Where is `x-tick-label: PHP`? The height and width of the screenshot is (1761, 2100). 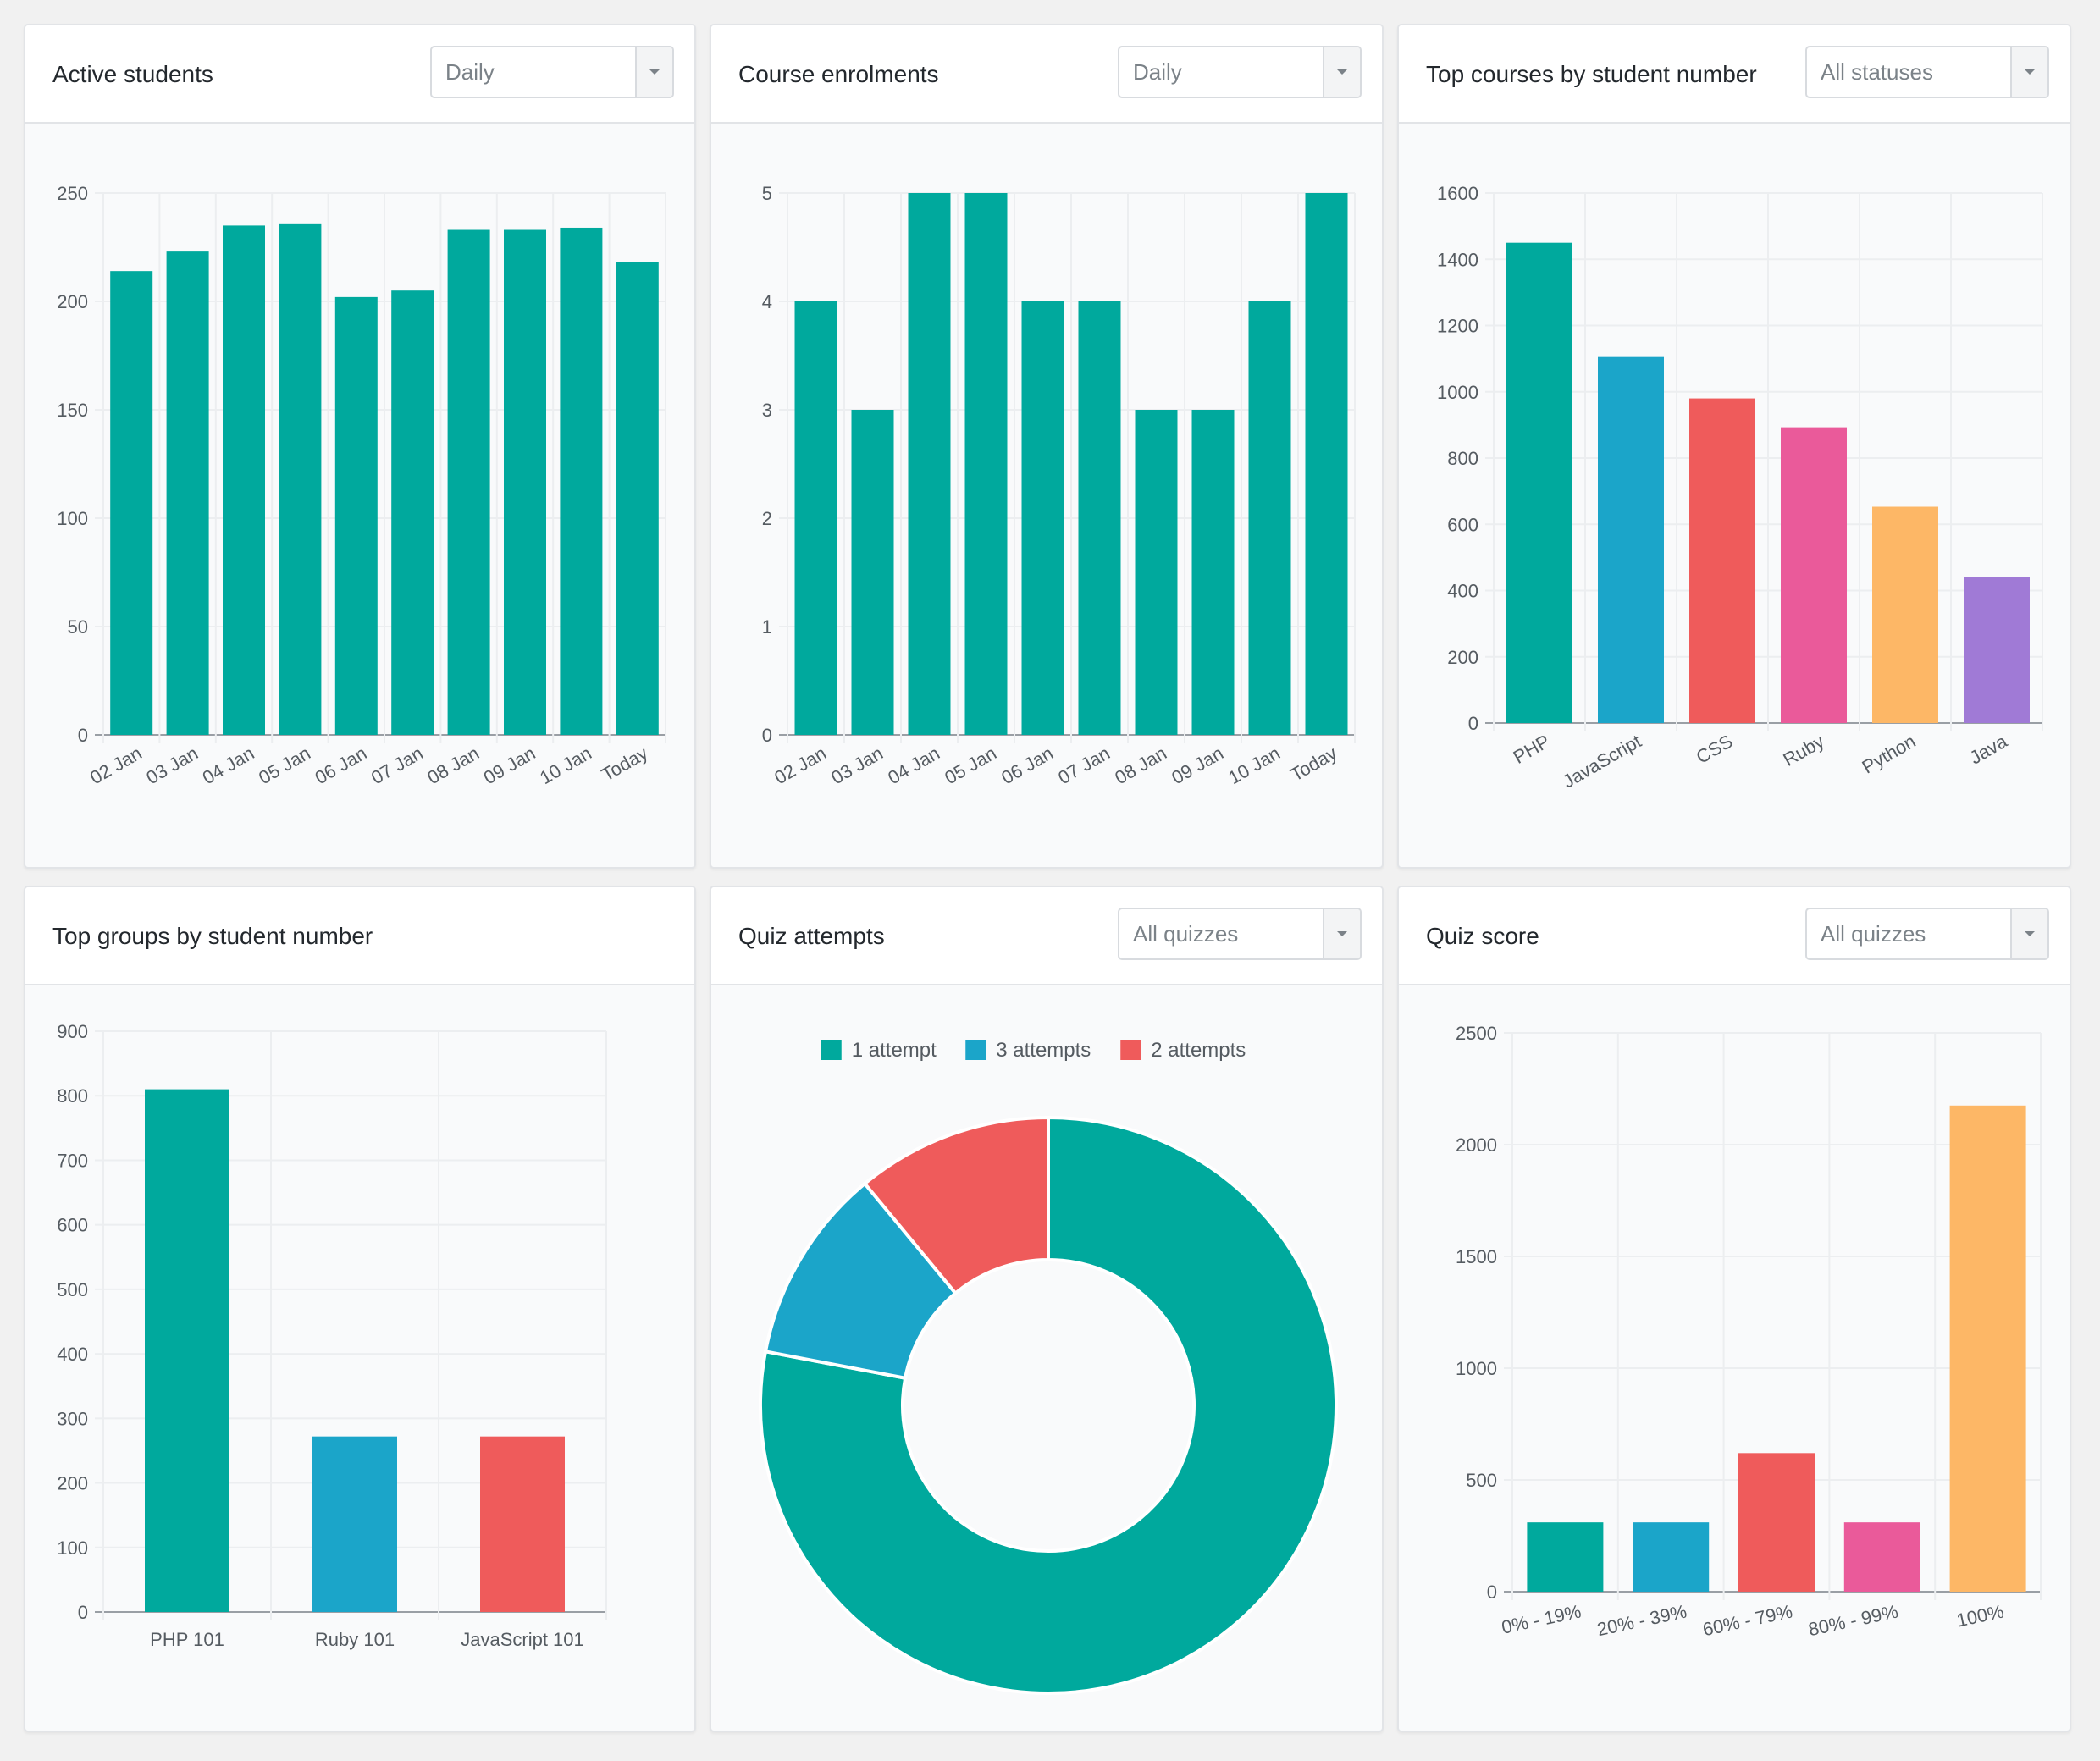
x-tick-label: PHP is located at coordinates (1532, 749).